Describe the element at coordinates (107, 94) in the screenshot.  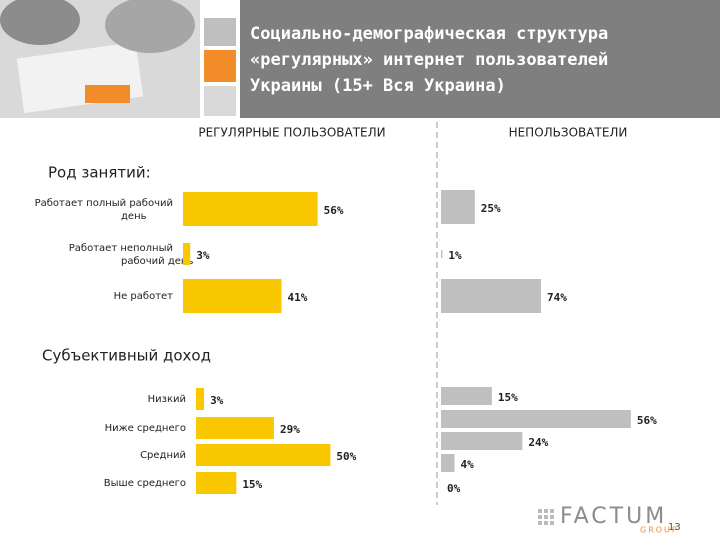
I see `photo-chart` at that location.